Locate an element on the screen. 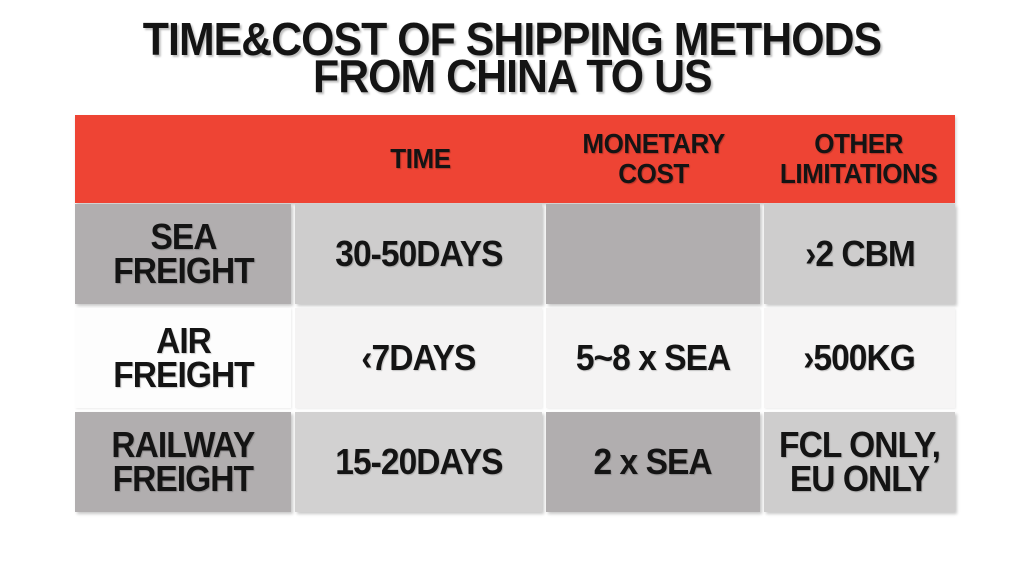 This screenshot has height=576, width=1024. header-cell-other-limitations: OTHER LIMITATIONS is located at coordinates (858, 159).